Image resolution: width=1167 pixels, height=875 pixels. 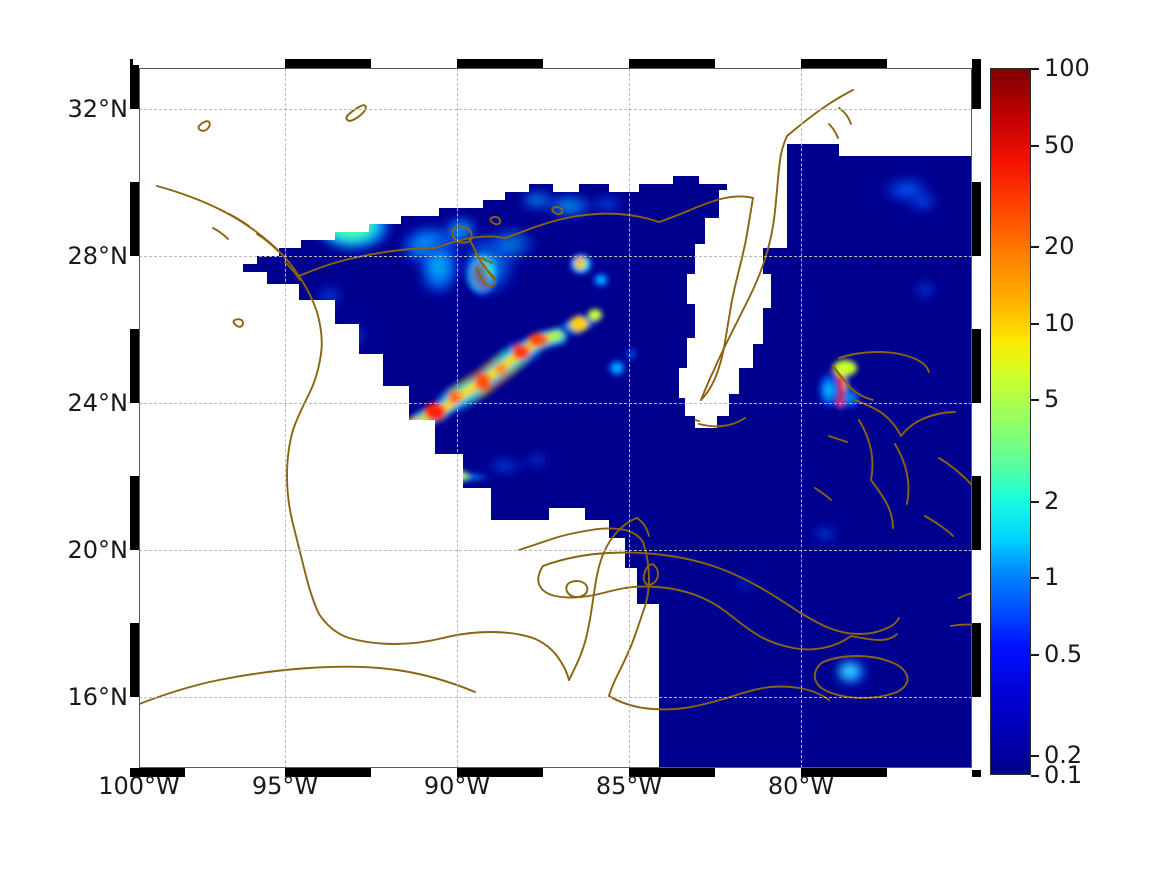 What do you see at coordinates (1052, 501) in the screenshot?
I see `colorbar-ticklabel: 2` at bounding box center [1052, 501].